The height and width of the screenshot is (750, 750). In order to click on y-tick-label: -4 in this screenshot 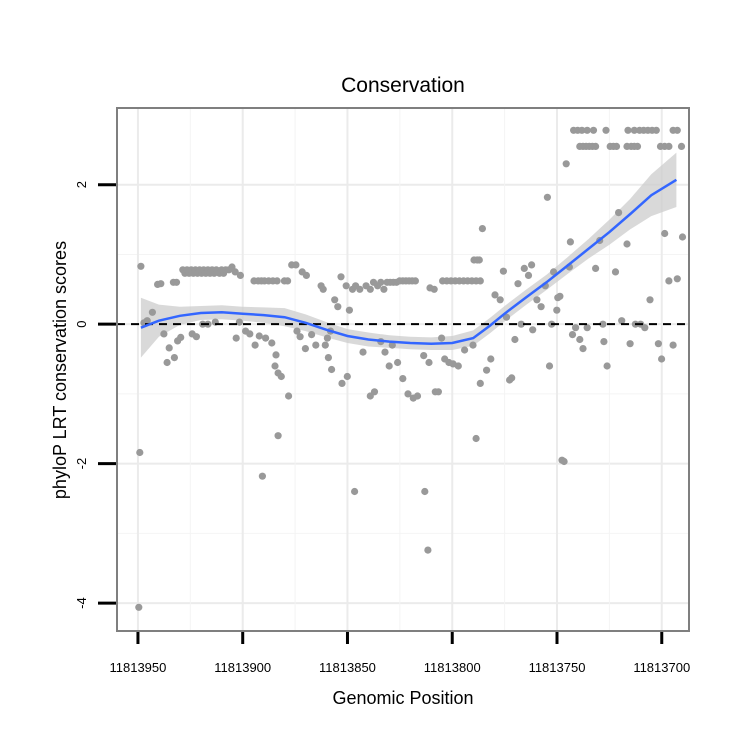, I will do `click(81, 603)`.